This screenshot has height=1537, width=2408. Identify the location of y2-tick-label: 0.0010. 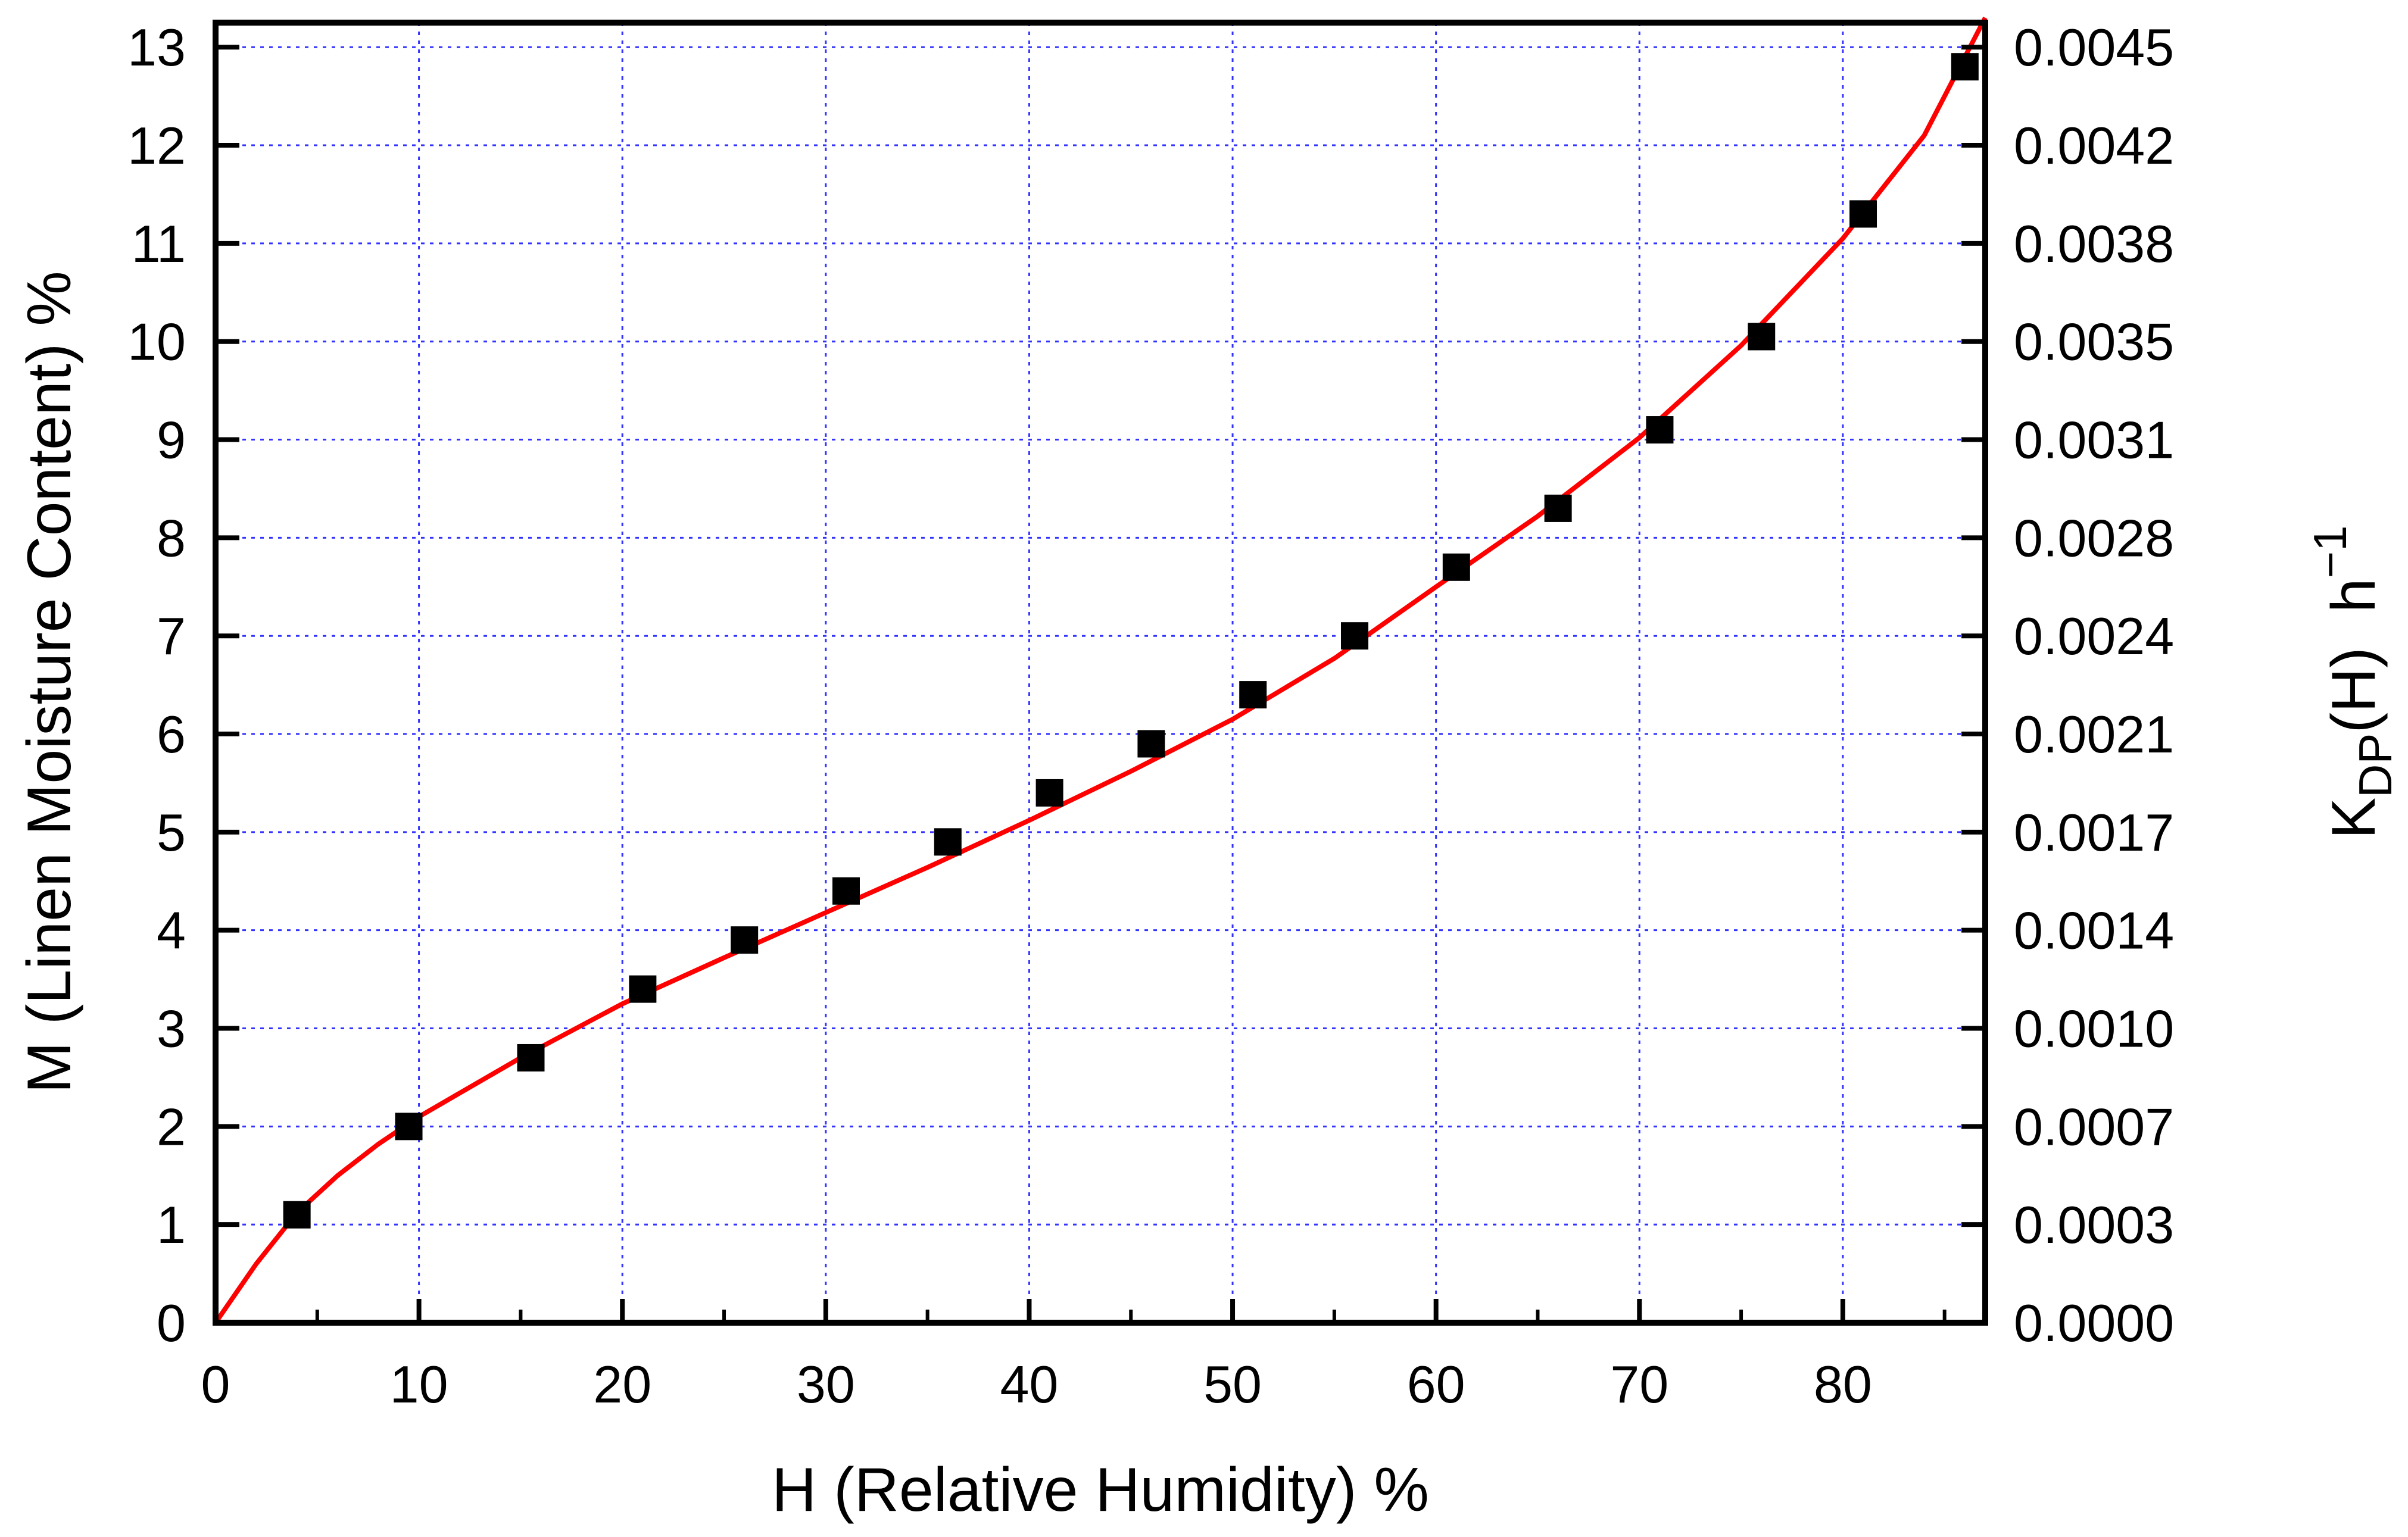
(2094, 1028).